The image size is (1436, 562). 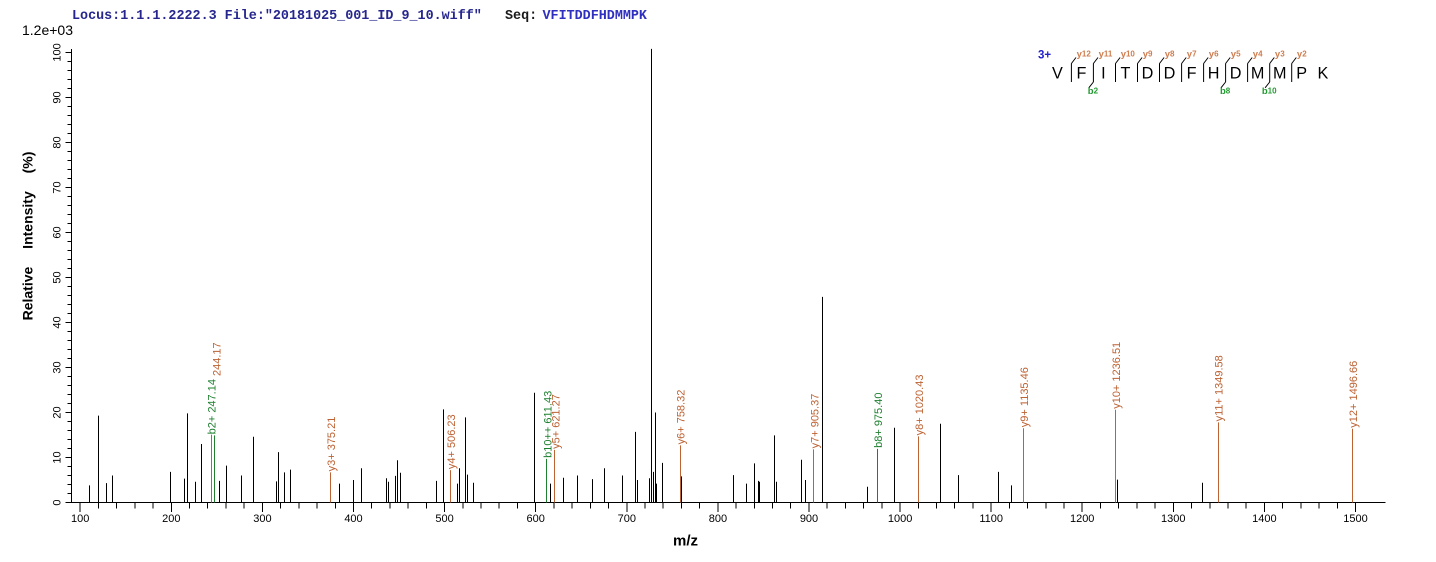 What do you see at coordinates (718, 519) in the screenshot?
I see `svg-text: 800` at bounding box center [718, 519].